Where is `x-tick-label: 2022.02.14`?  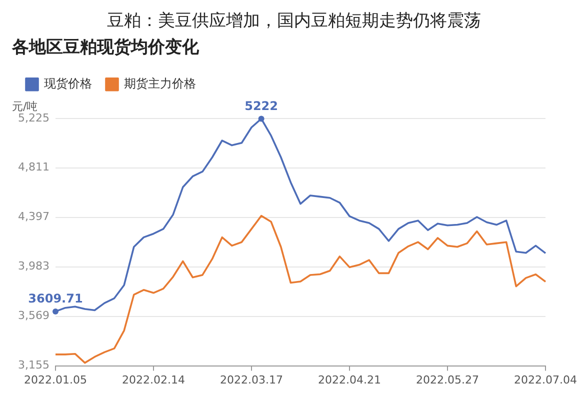 x-tick-label: 2022.02.14 is located at coordinates (153, 379).